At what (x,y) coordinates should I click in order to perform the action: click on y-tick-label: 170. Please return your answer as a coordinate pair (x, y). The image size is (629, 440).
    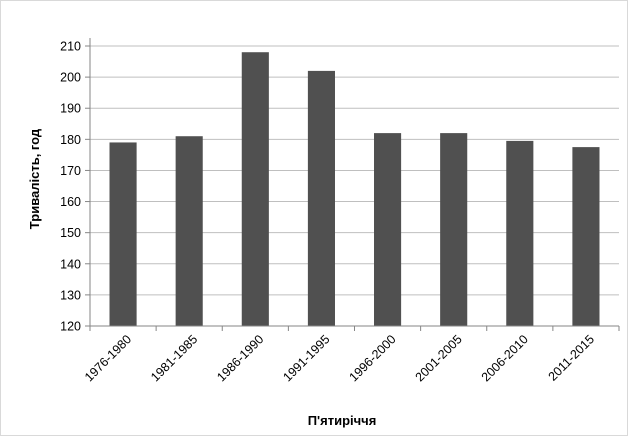
    Looking at the image, I should click on (70, 171).